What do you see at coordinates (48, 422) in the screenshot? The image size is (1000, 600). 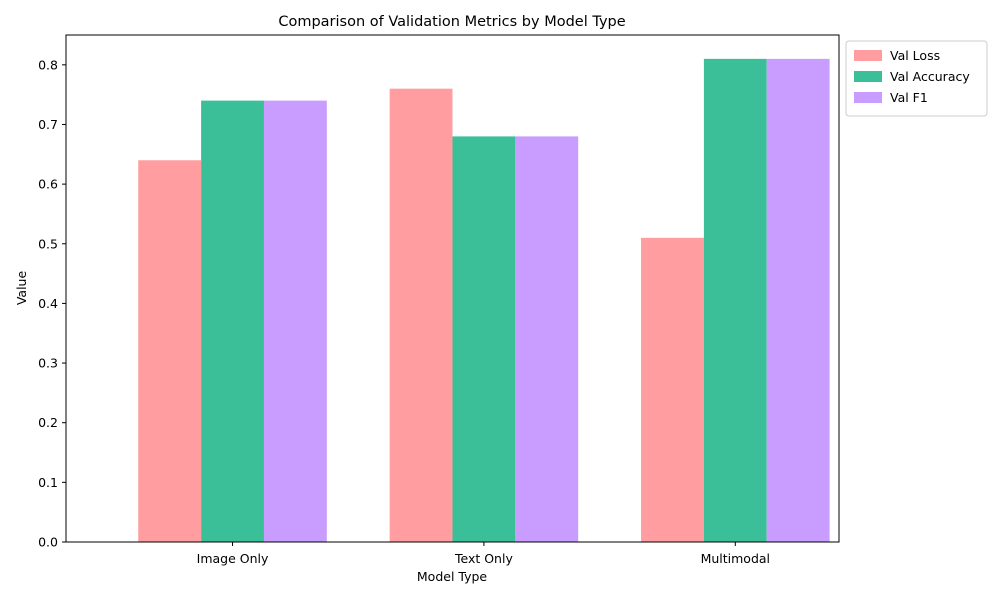 I see `y-tick-label: 0.2` at bounding box center [48, 422].